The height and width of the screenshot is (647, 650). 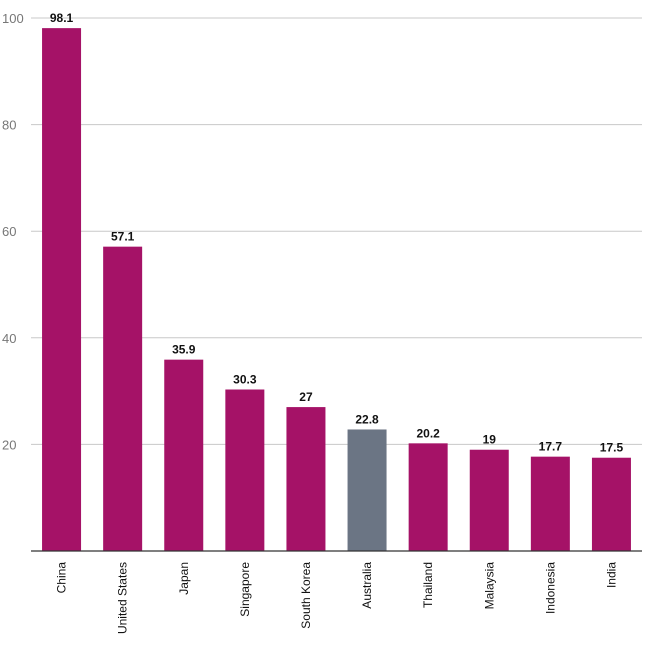 What do you see at coordinates (428, 585) in the screenshot?
I see `x-tick-label: Thailand` at bounding box center [428, 585].